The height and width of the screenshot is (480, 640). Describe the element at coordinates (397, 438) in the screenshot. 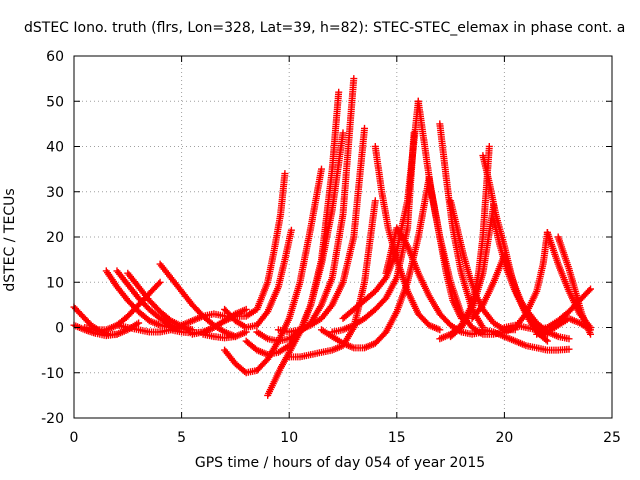

I see `x-tick-label: 15` at that location.